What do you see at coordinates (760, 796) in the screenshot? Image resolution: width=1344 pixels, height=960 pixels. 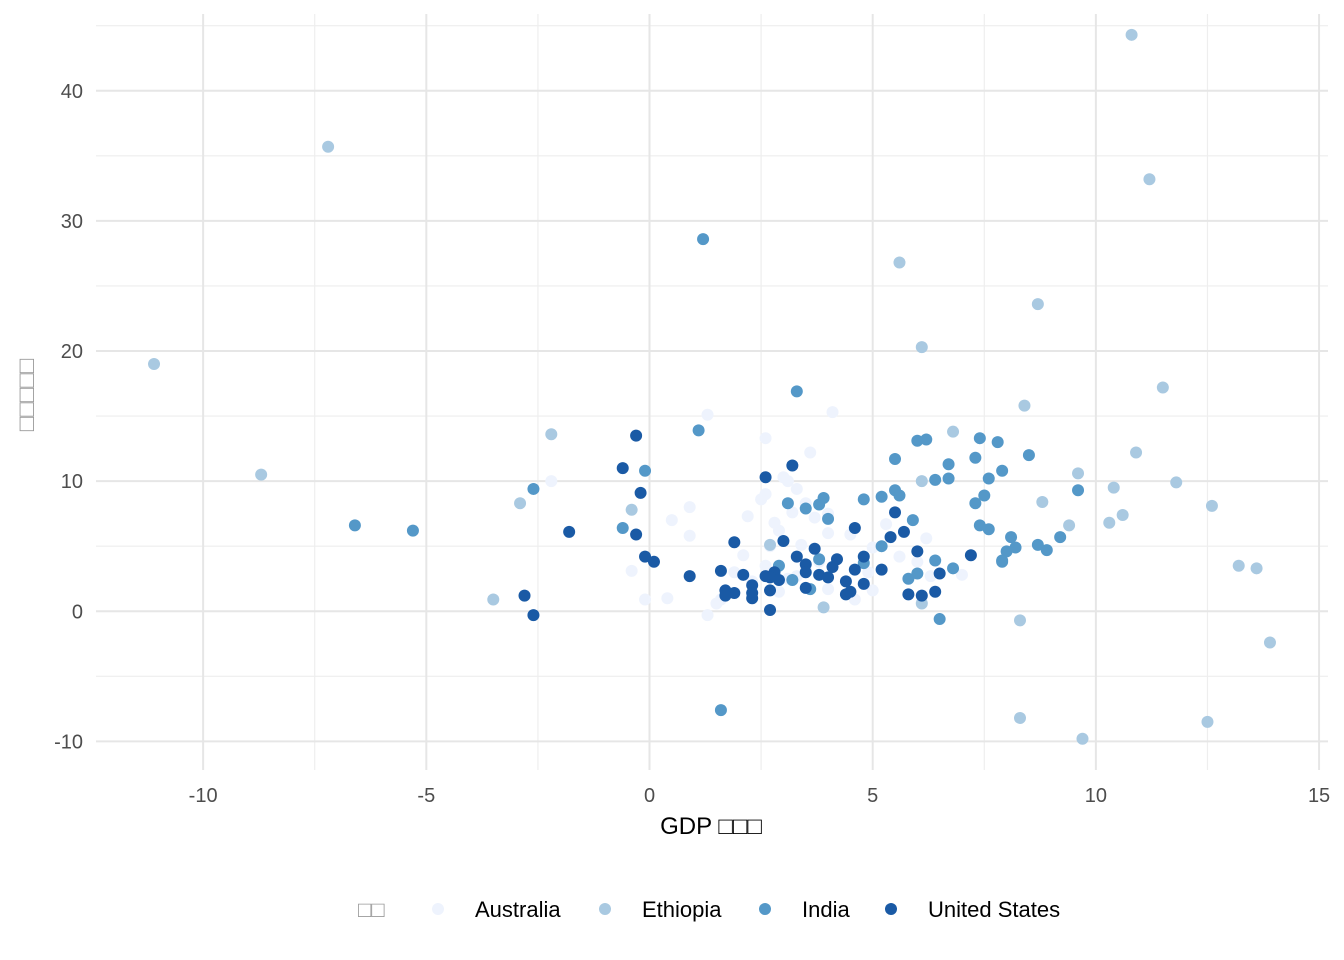 I see `x-axis-ticks: -10 -5 0 5 10 15` at bounding box center [760, 796].